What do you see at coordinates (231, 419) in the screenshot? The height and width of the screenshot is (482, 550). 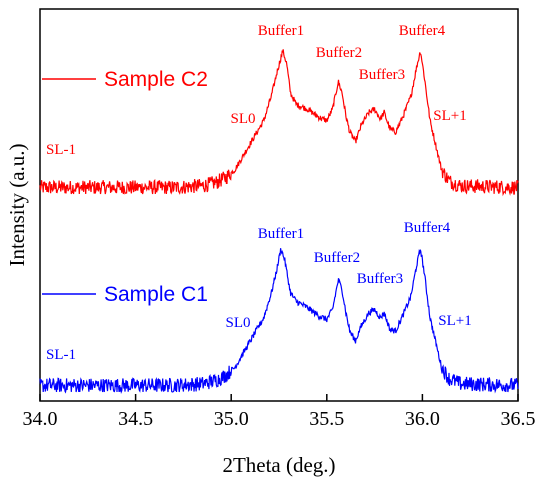 I see `x-tick-label: 35.0` at bounding box center [231, 419].